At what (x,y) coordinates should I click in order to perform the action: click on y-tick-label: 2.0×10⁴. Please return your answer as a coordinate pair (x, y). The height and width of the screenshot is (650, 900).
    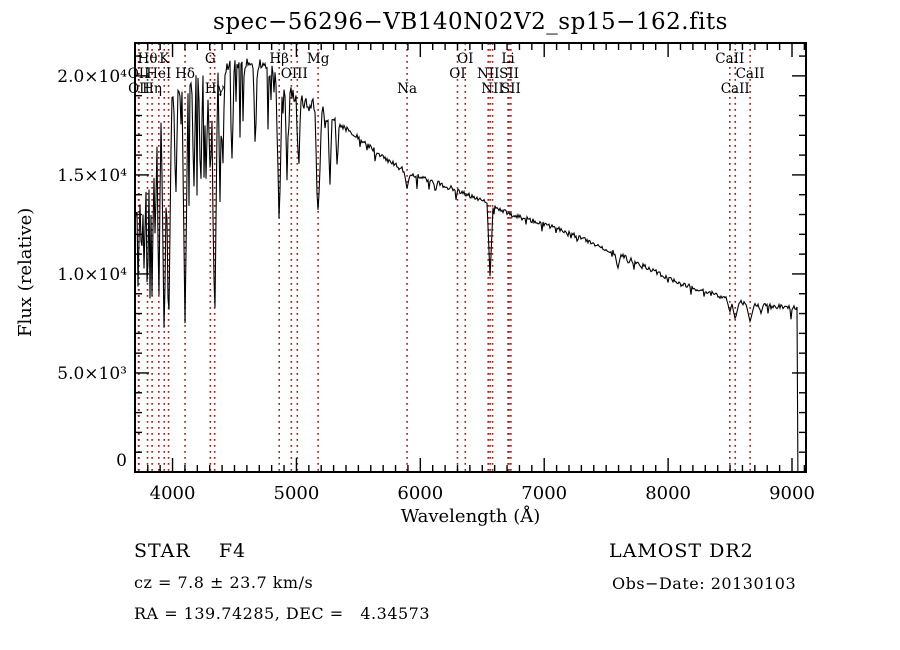
    Looking at the image, I should click on (92, 77).